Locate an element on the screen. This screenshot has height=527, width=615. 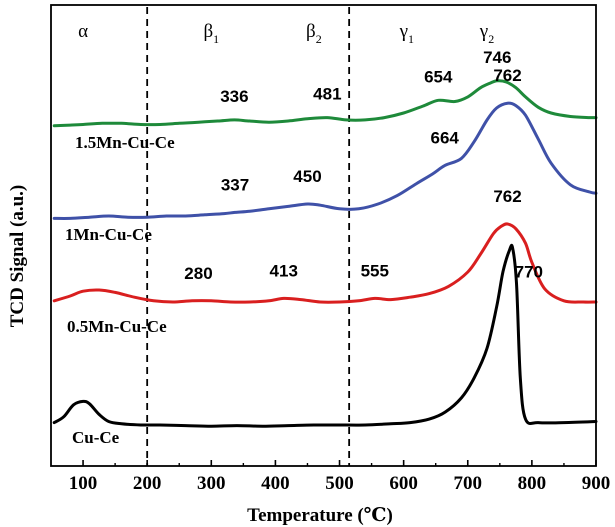
peak-label-450-6: 450 is located at coordinates (307, 176).